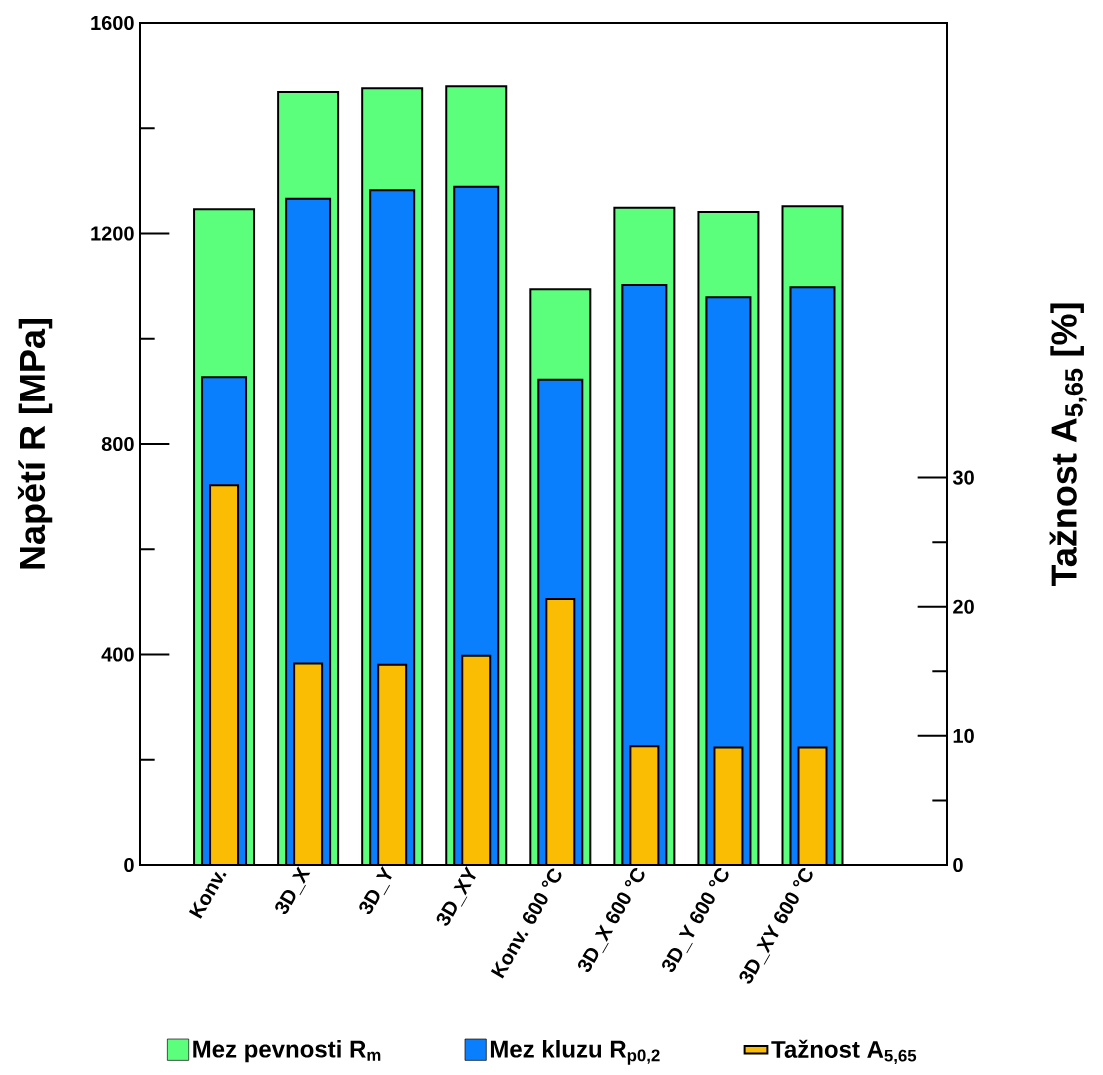  Describe the element at coordinates (844, 1052) in the screenshot. I see `legend-label: Tažnost A$_{5,65}$` at that location.